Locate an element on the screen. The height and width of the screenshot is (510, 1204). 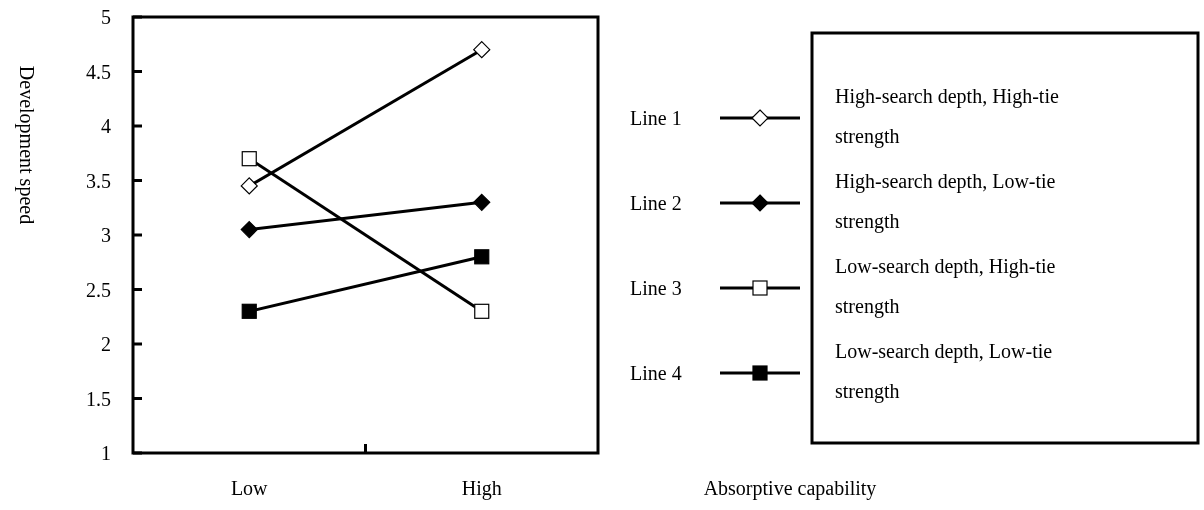
text: Low-search depth, Low-tie strength is located at coordinates (944, 371).